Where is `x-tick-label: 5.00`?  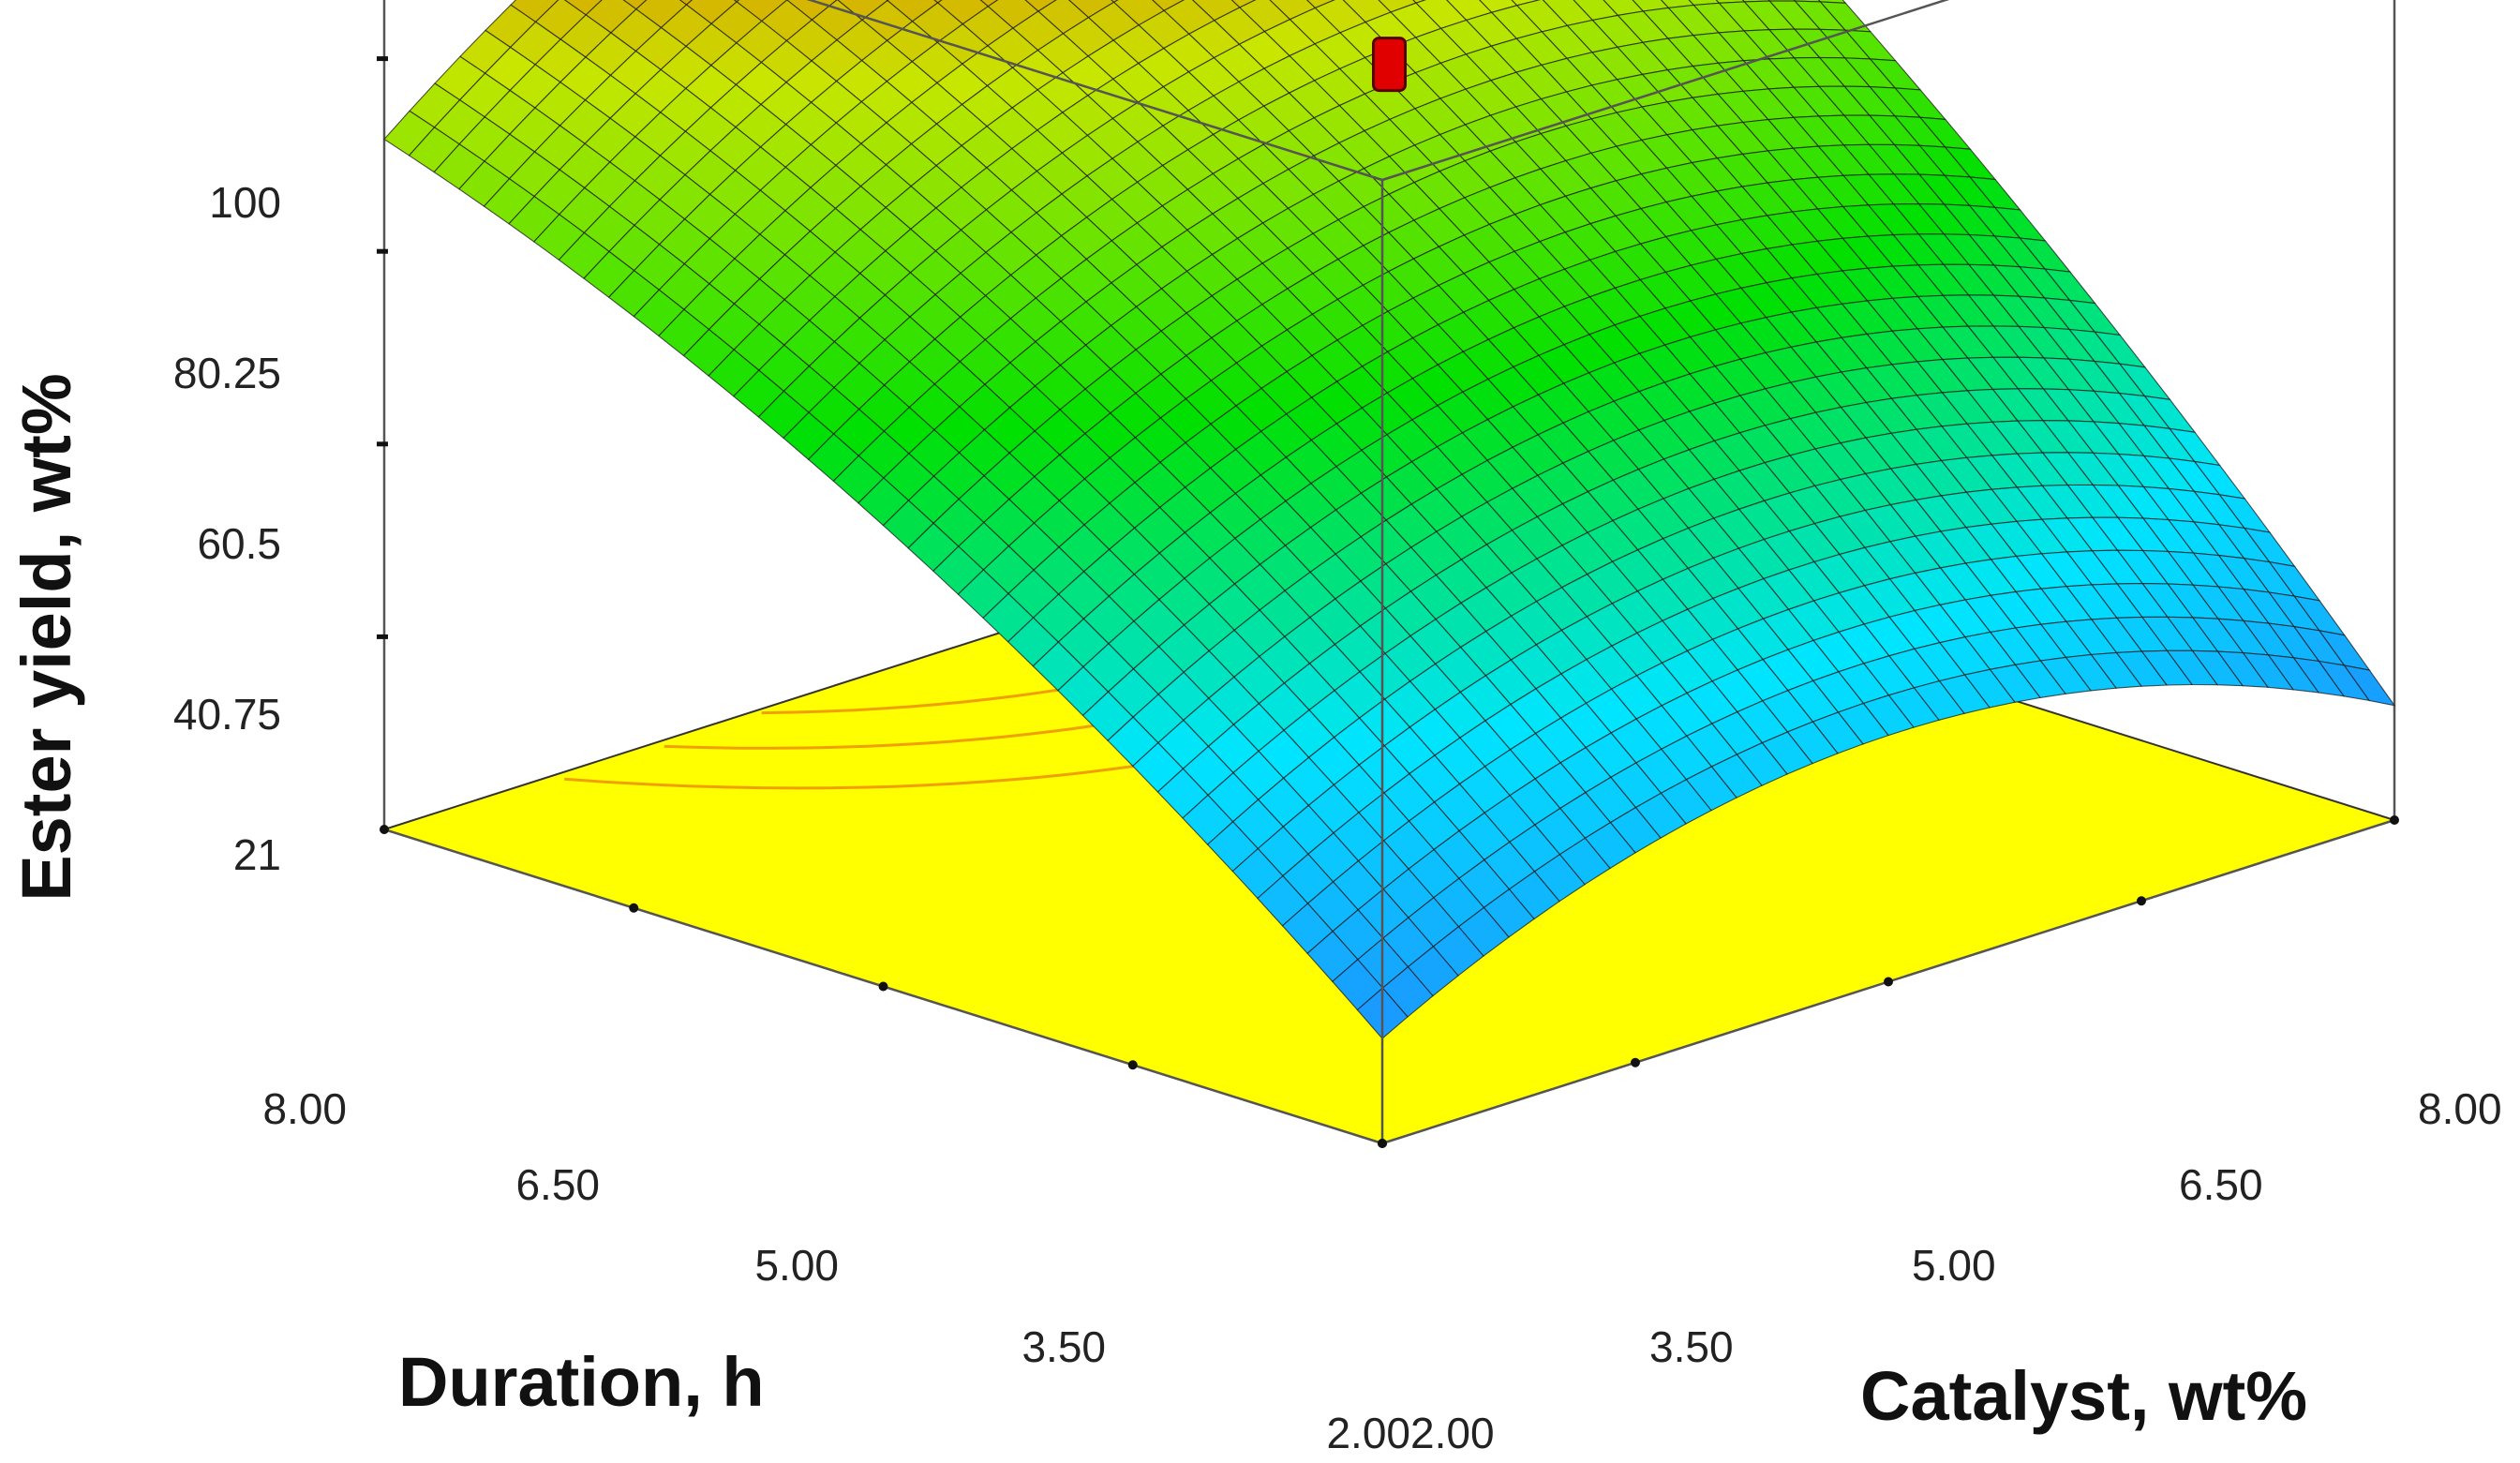 x-tick-label: 5.00 is located at coordinates (1954, 1265).